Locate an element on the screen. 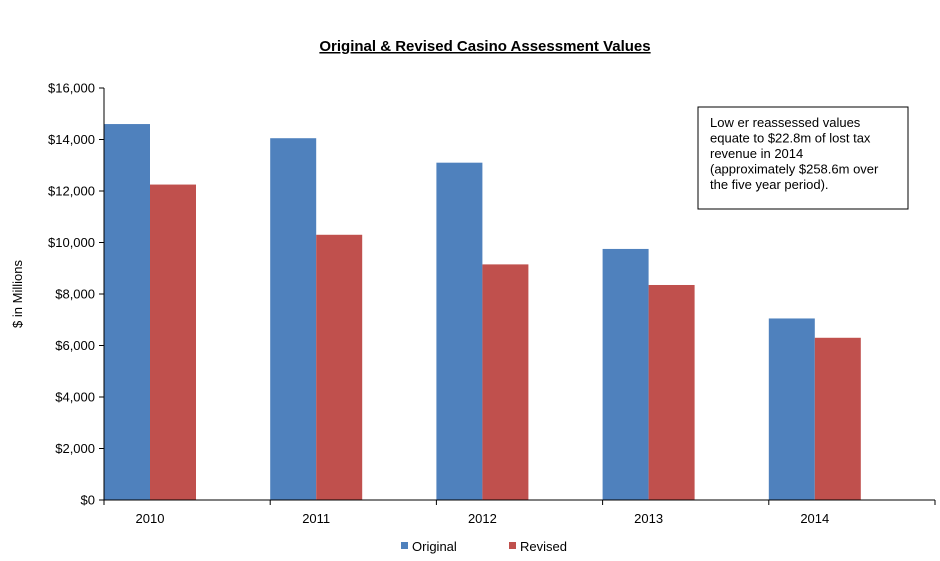 The width and height of the screenshot is (940, 561). legend-swatch-revised is located at coordinates (512, 545).